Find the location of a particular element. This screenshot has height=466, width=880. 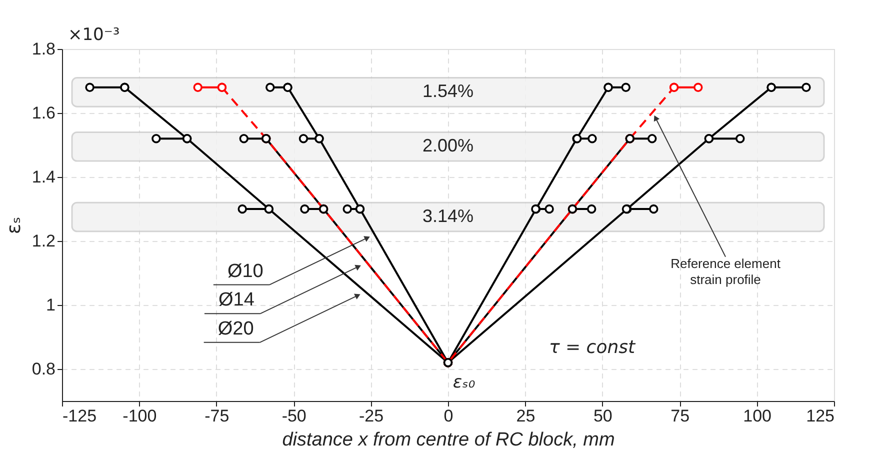

annotation: Reference element strain profile is located at coordinates (725, 271).